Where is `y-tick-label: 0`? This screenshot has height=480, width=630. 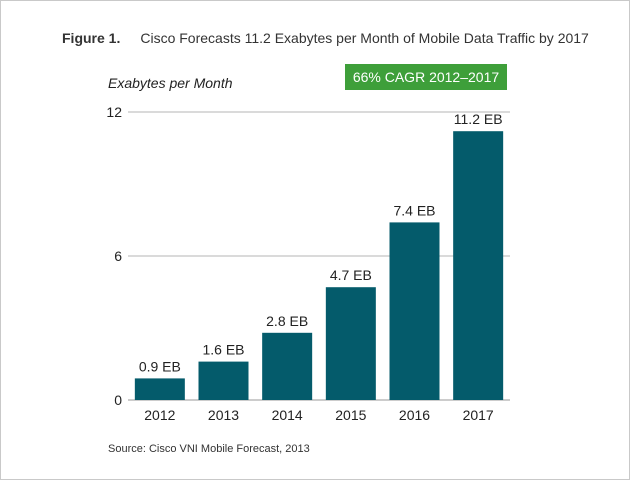
y-tick-label: 0 is located at coordinates (118, 400).